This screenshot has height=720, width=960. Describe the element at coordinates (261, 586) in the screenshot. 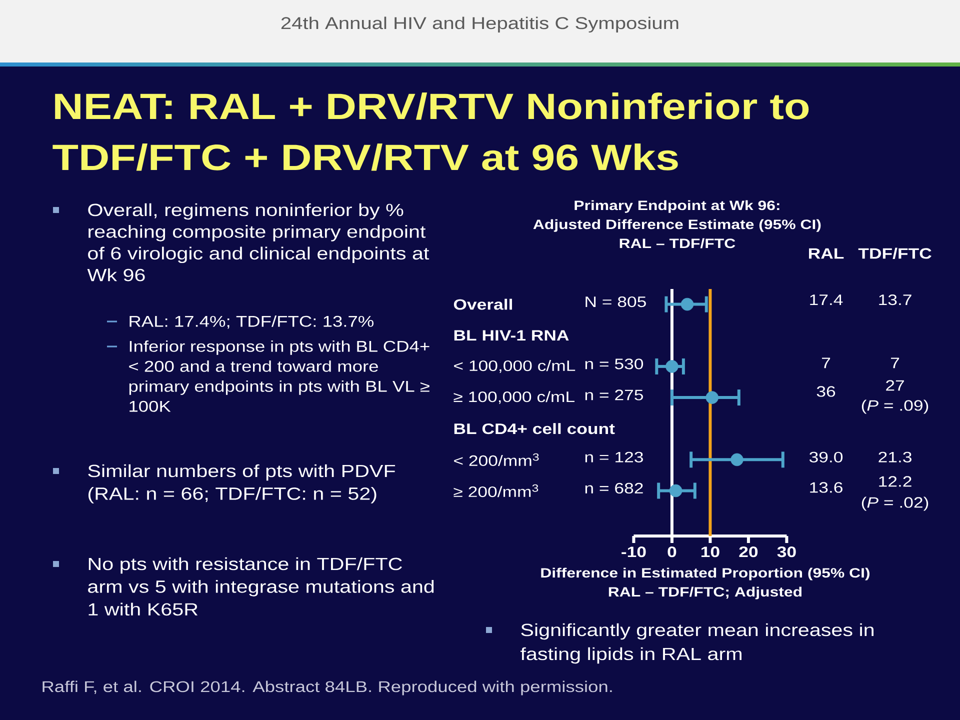

I see `text: No pts with resistance in TDF/FTC arm vs 5 with integrase mutations and 1 with K65R` at that location.